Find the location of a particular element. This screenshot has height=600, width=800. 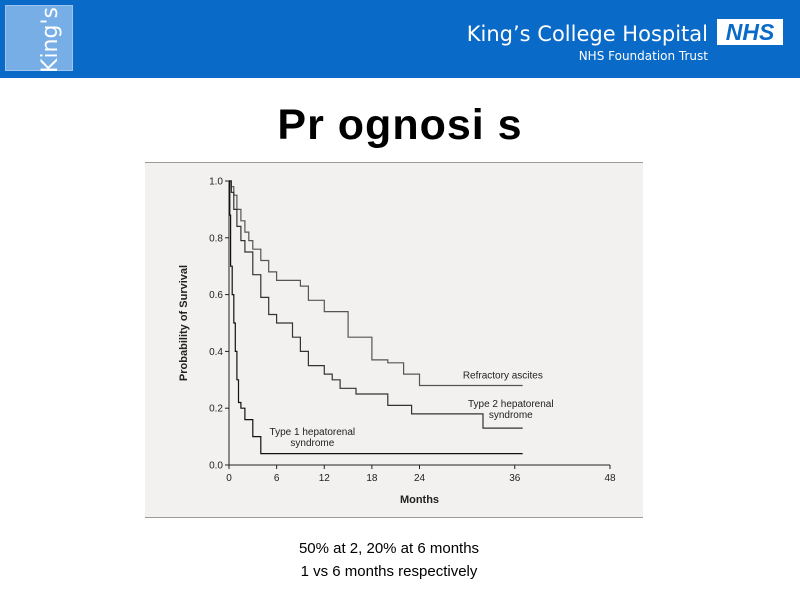

series-label-1: Refractory ascites is located at coordinates (503, 375).